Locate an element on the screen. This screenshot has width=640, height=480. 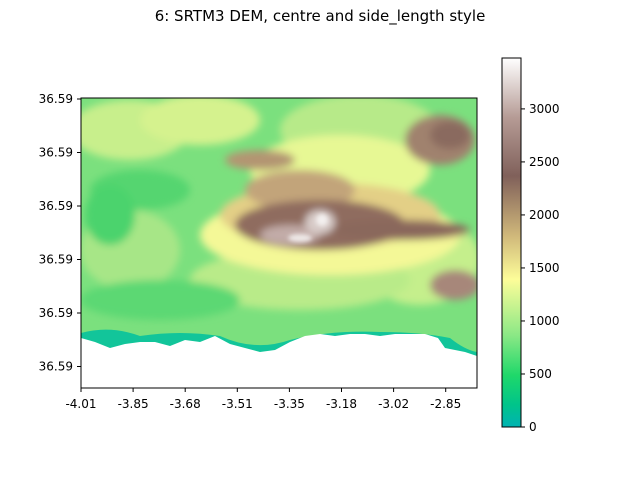
colorbar-tick-label: 2500 is located at coordinates (544, 162).